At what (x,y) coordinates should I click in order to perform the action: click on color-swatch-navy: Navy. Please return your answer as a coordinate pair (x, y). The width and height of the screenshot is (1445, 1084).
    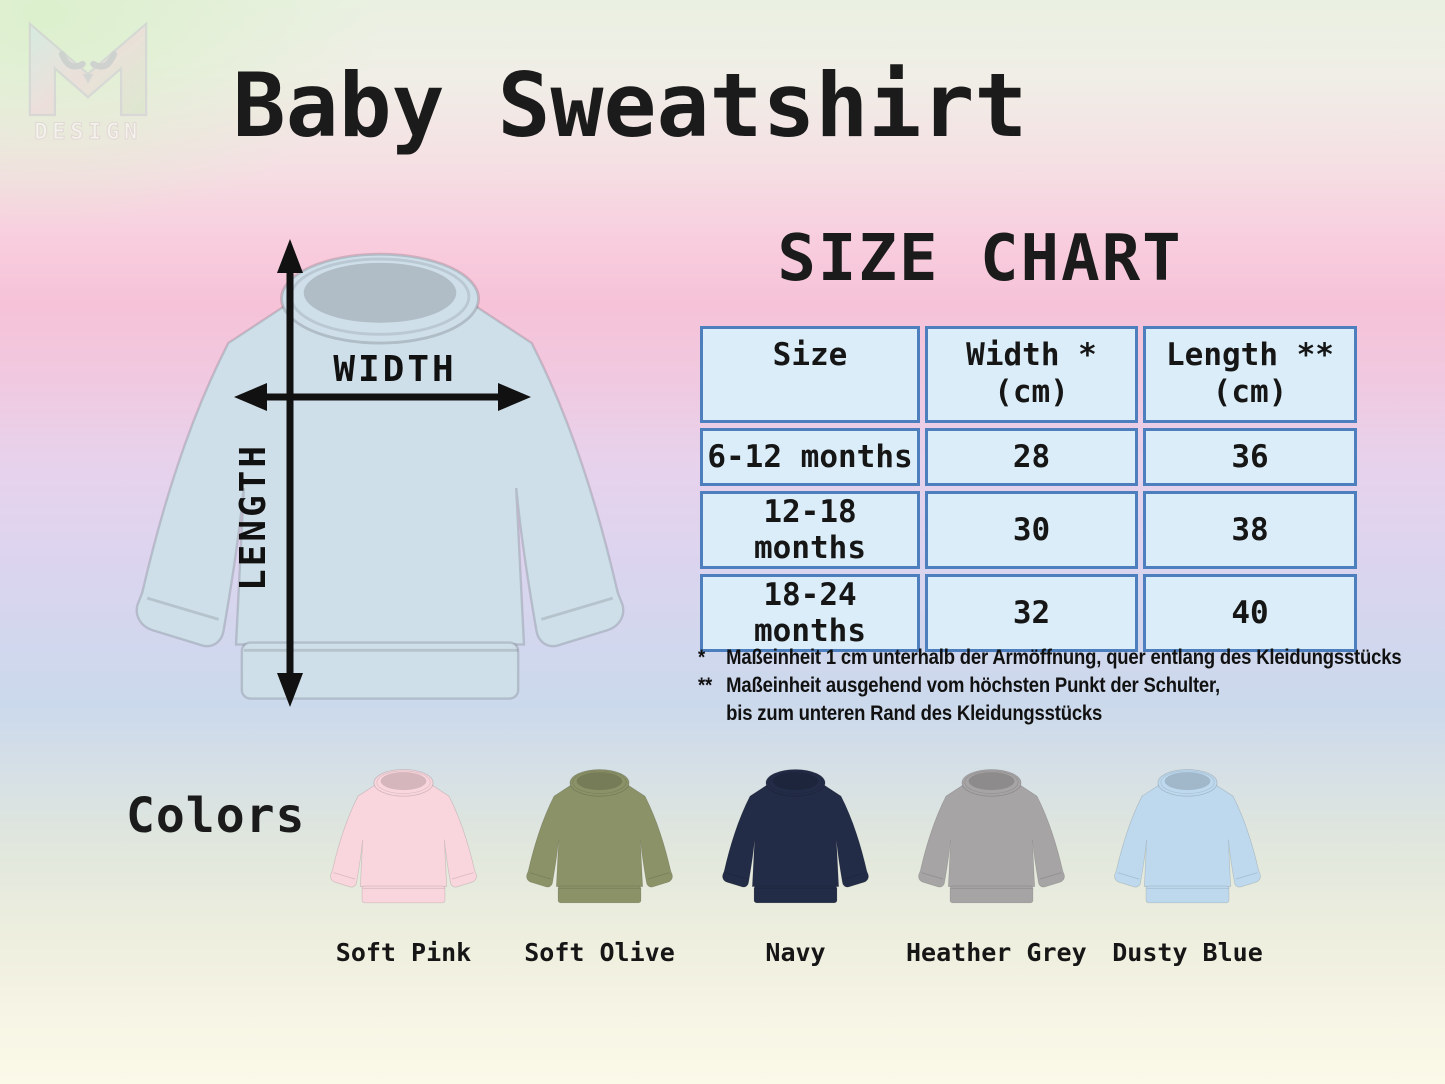
    Looking at the image, I should click on (795, 851).